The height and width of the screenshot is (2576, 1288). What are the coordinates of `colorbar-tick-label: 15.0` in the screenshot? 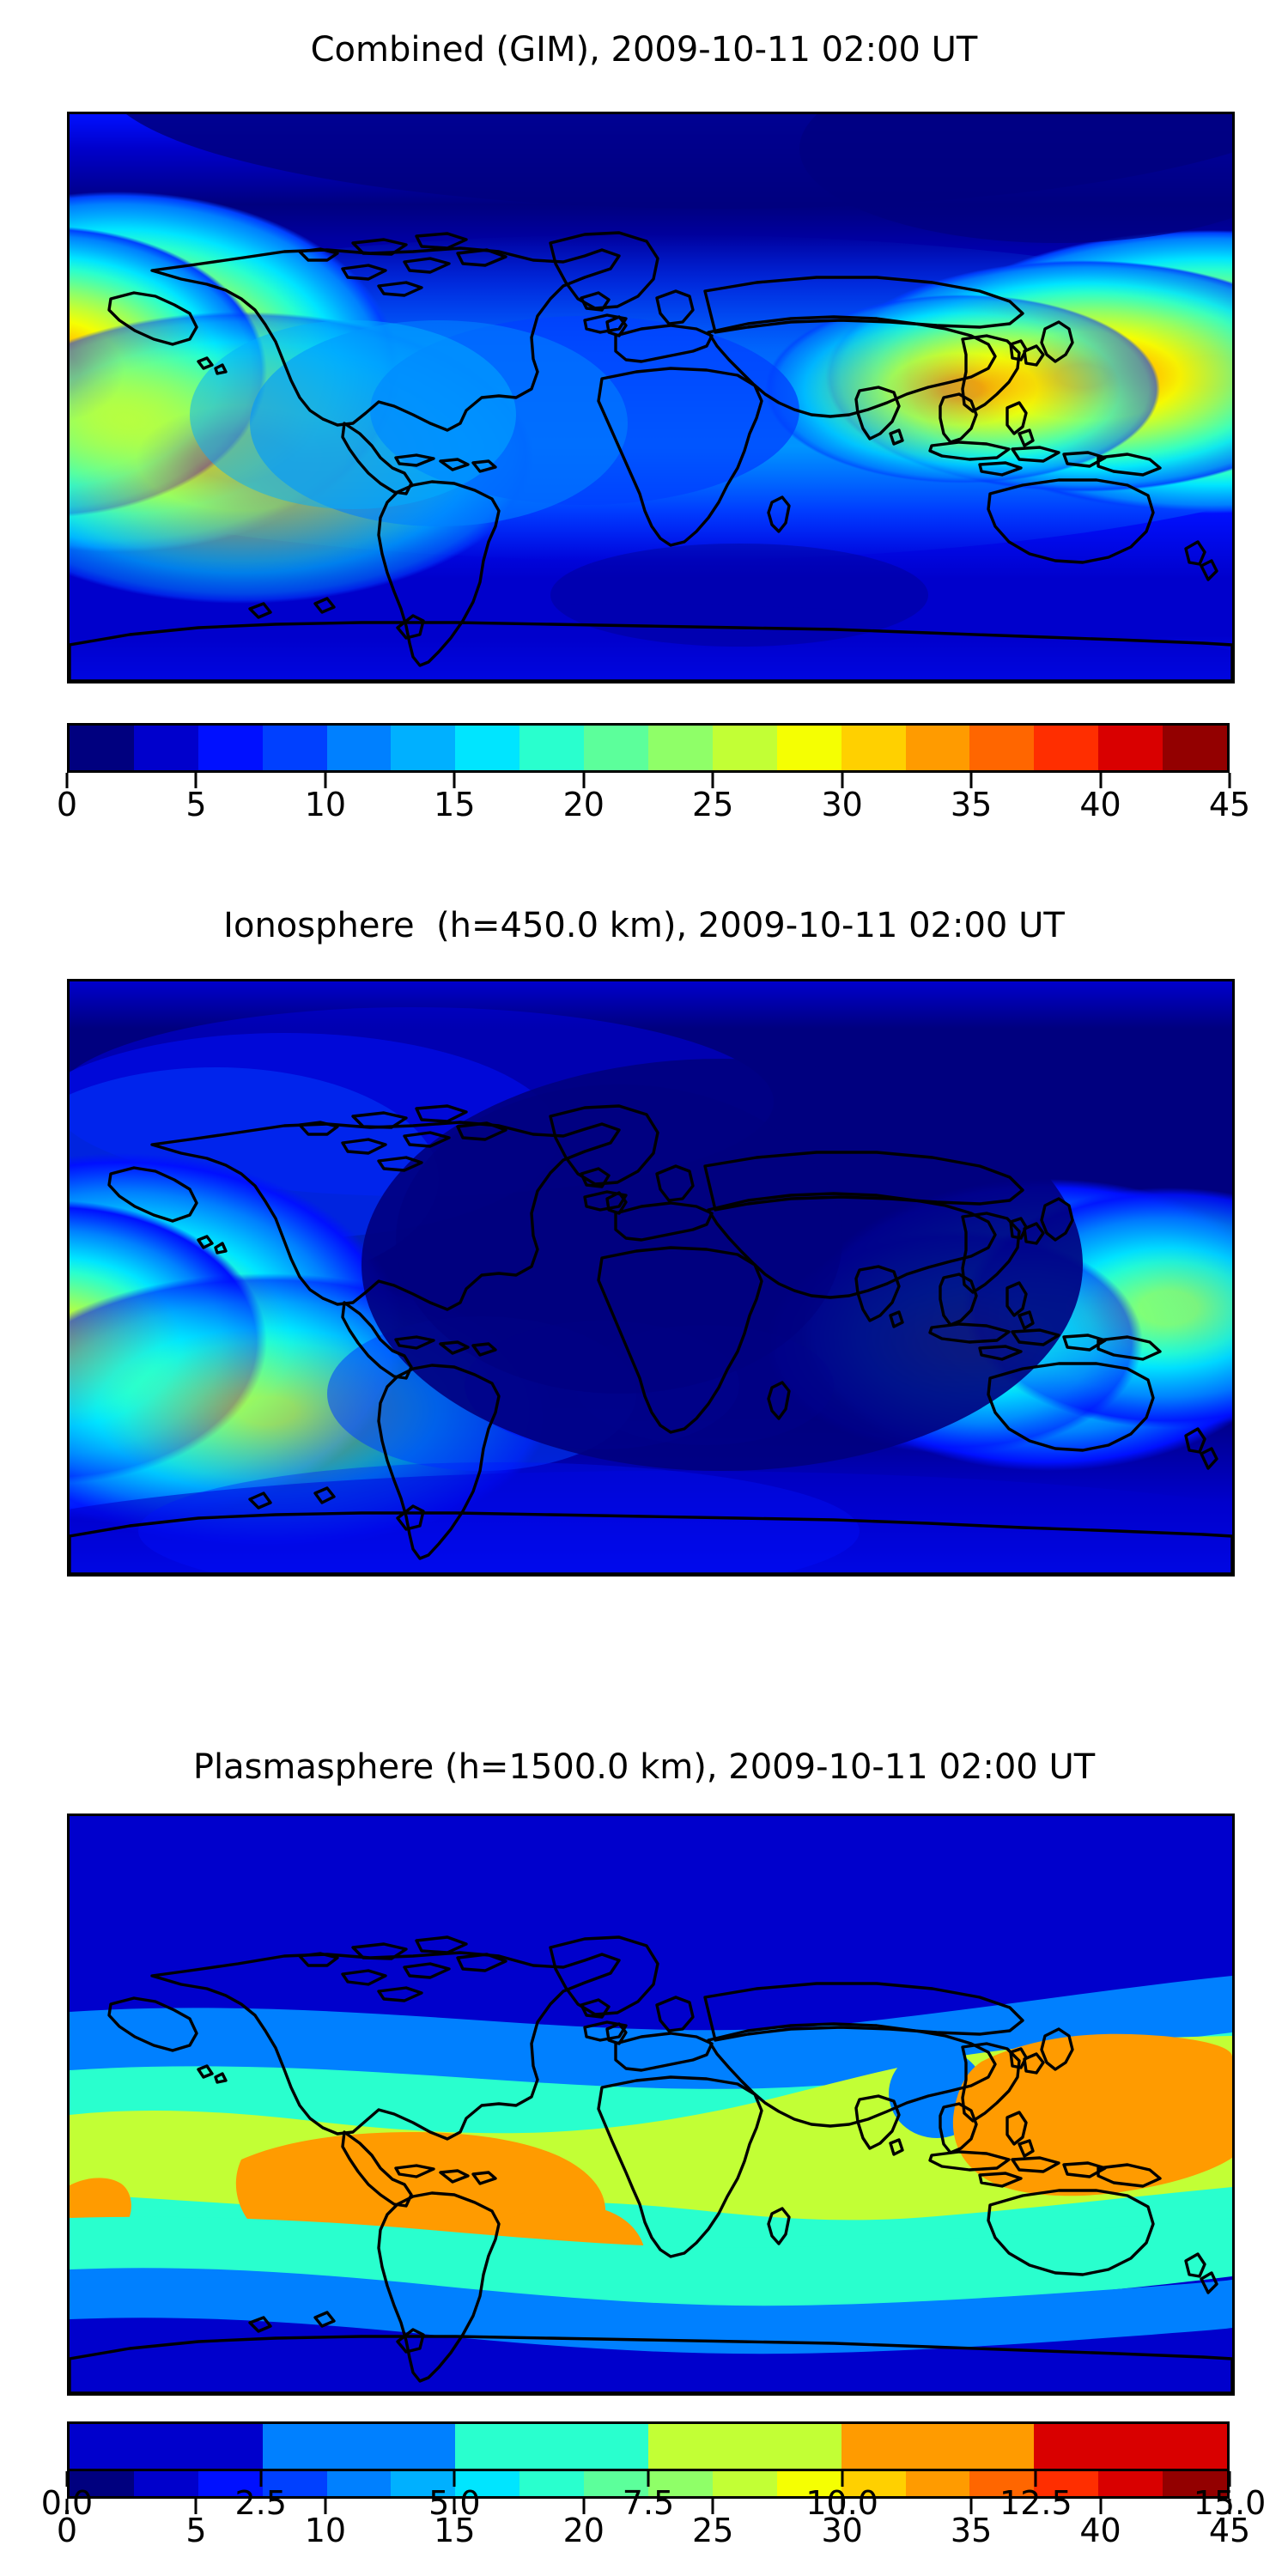 It's located at (1230, 2503).